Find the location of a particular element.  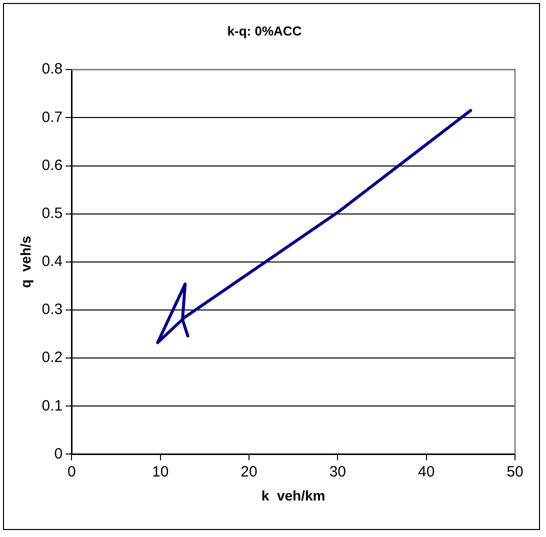

x-axis-title: k veh/km is located at coordinates (293, 495).